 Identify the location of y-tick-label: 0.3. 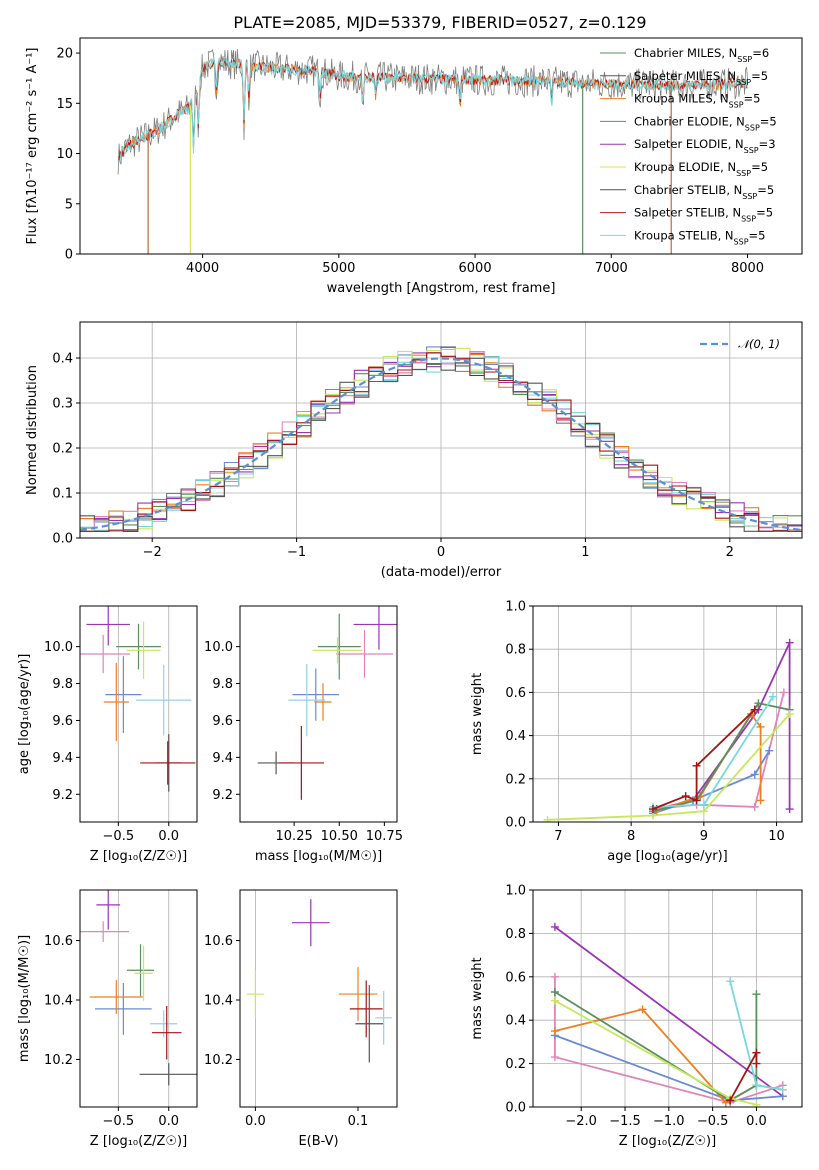
(62, 404).